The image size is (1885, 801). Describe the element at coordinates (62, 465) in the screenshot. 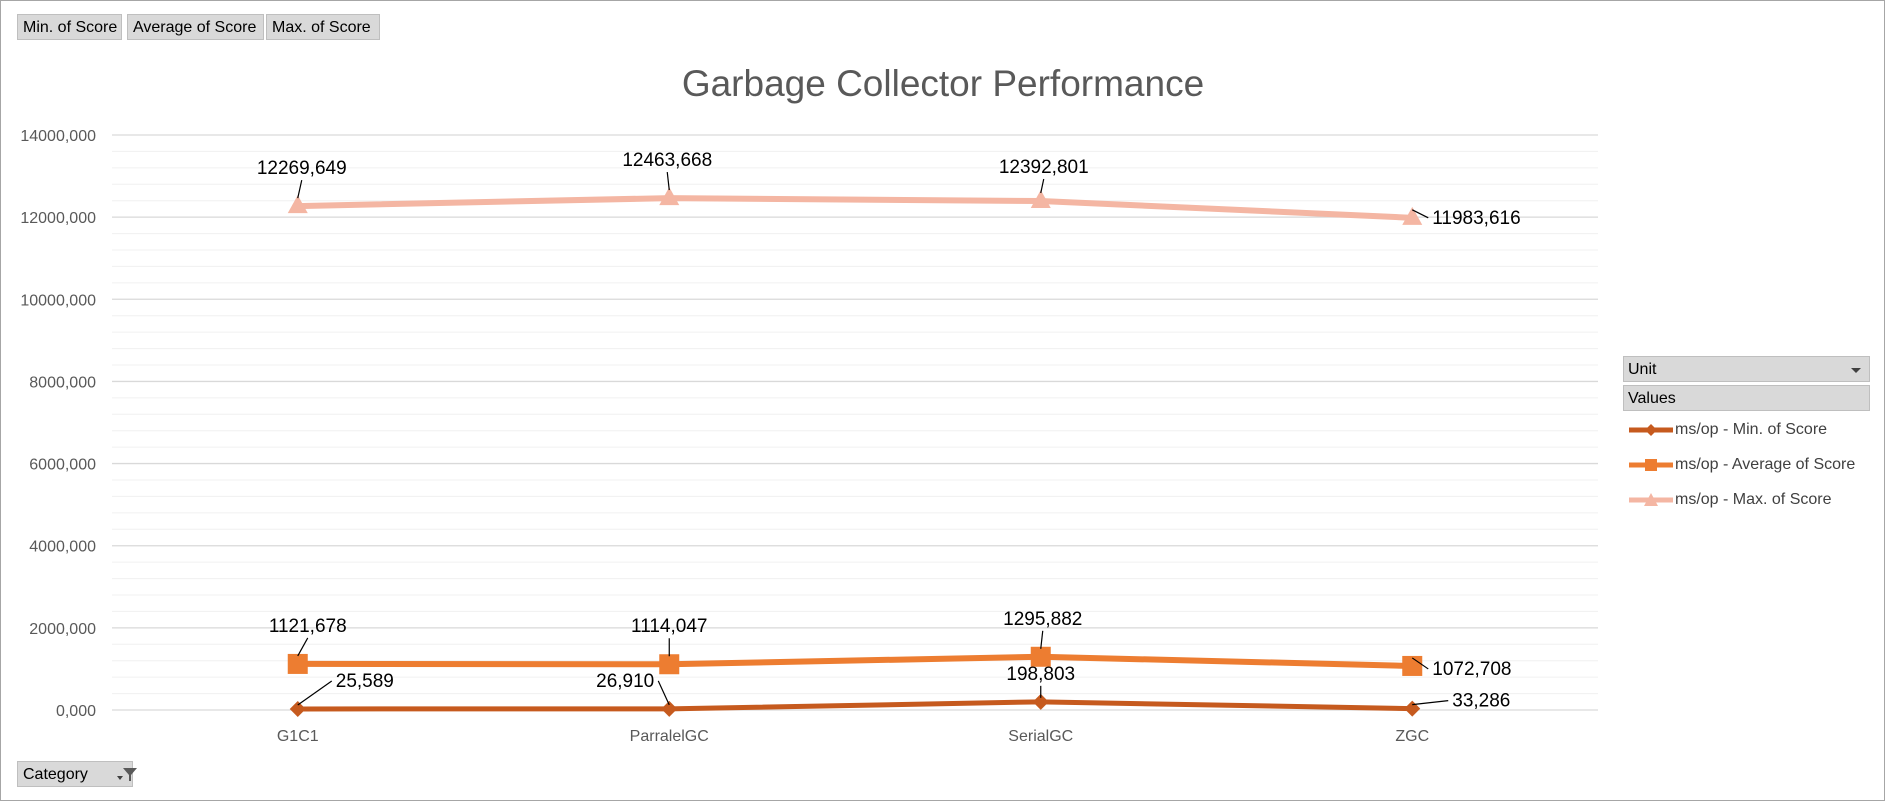

I see `y-tick-label: 6000,000` at that location.